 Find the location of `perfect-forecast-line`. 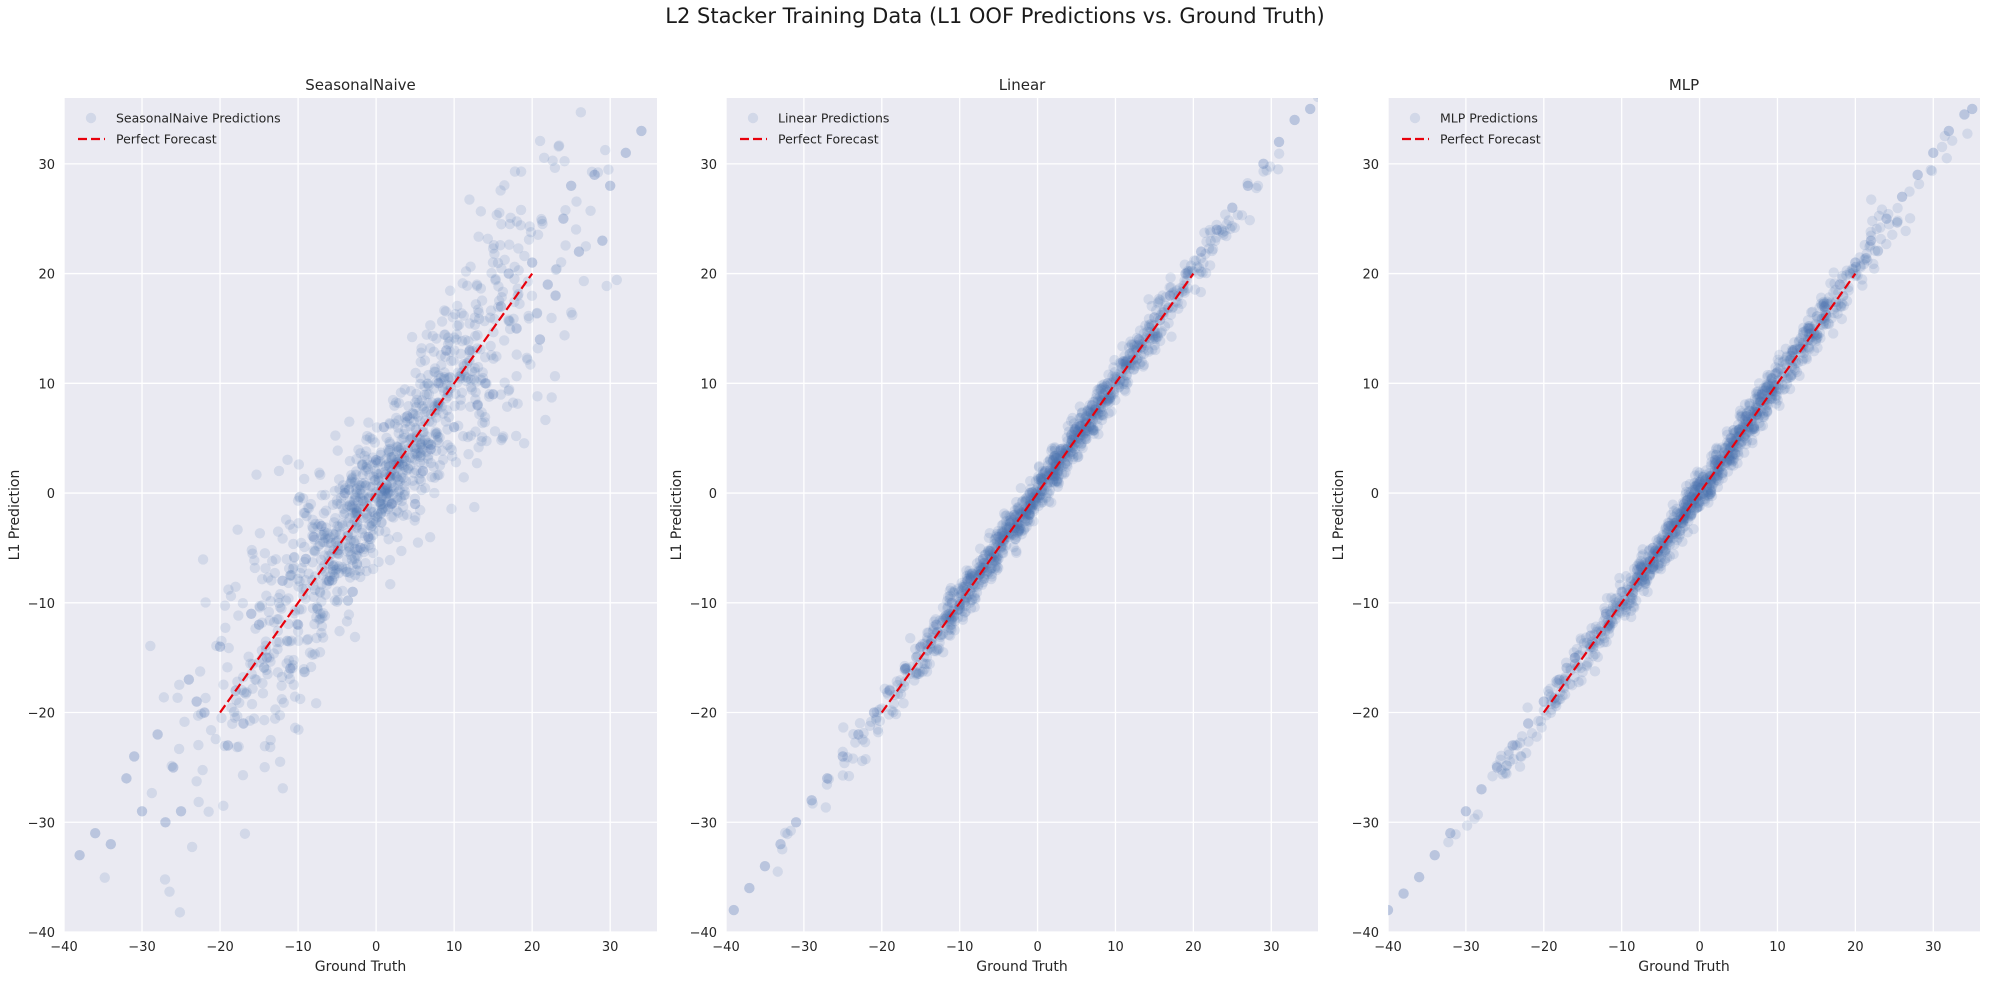

perfect-forecast-line is located at coordinates (1699, 493).